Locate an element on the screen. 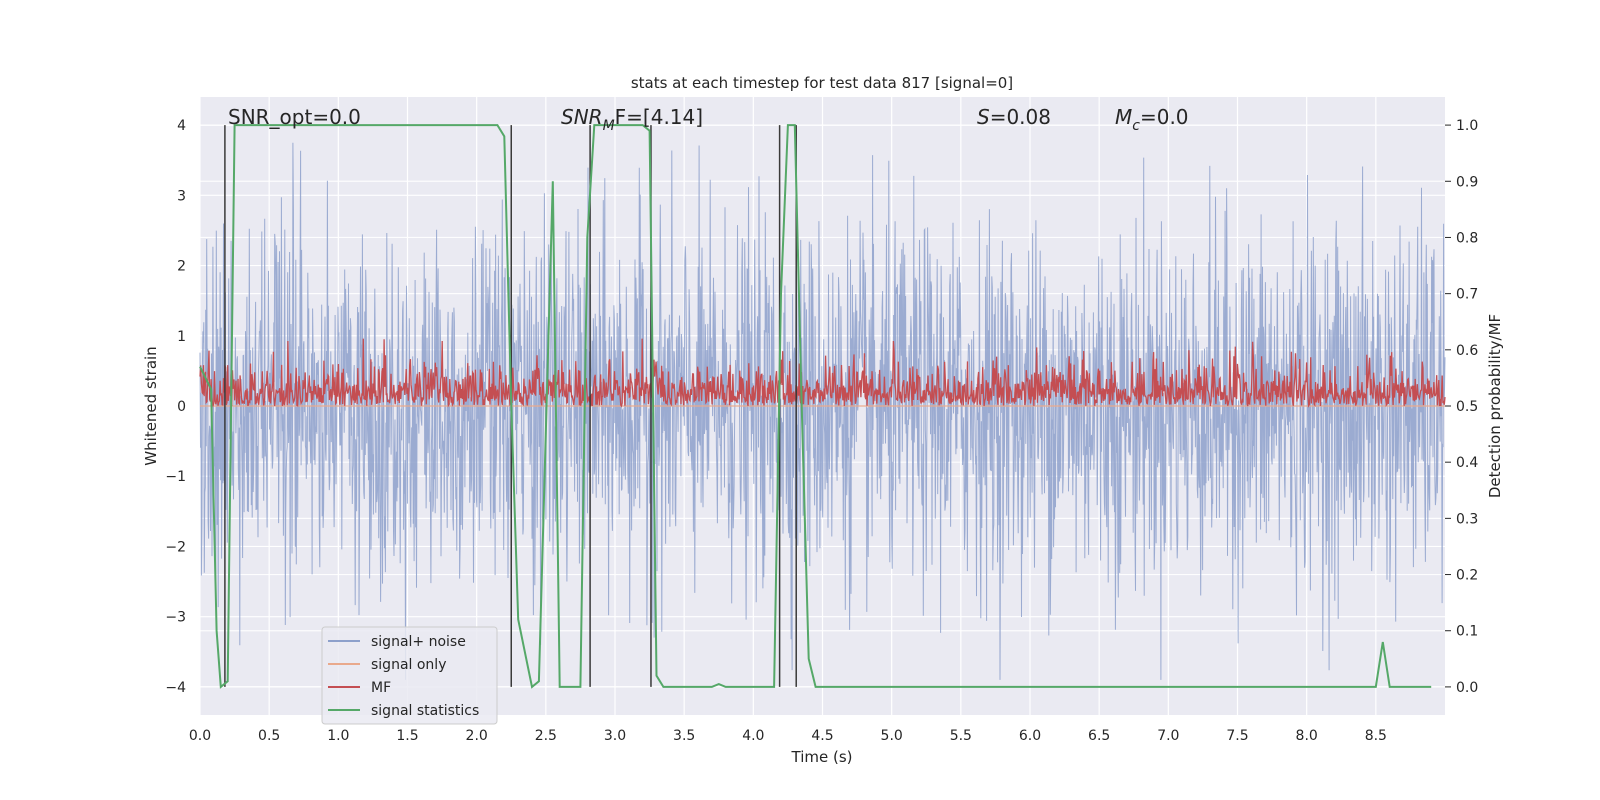 The height and width of the screenshot is (800, 1600). annotation-mc: Mc=0.0 is located at coordinates (1152, 119).